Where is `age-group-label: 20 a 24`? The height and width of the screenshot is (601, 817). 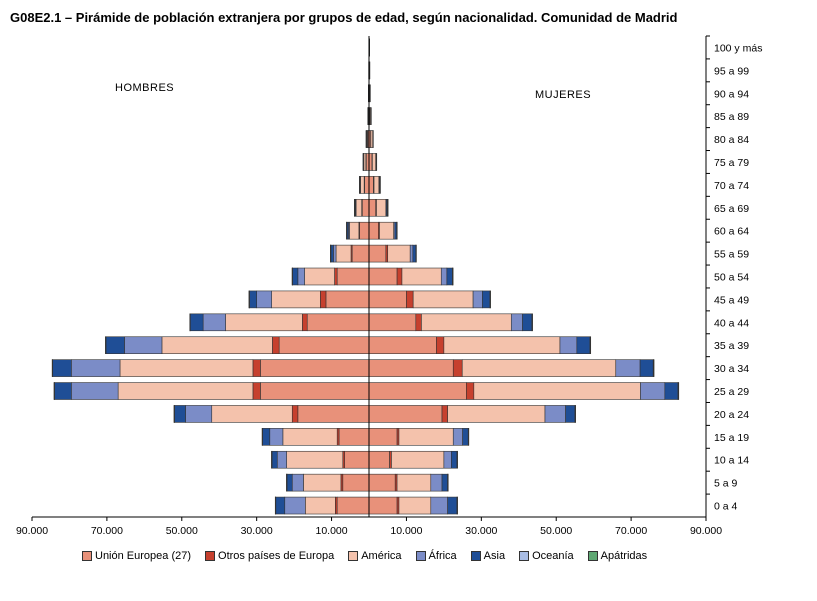 age-group-label: 20 a 24 is located at coordinates (731, 415).